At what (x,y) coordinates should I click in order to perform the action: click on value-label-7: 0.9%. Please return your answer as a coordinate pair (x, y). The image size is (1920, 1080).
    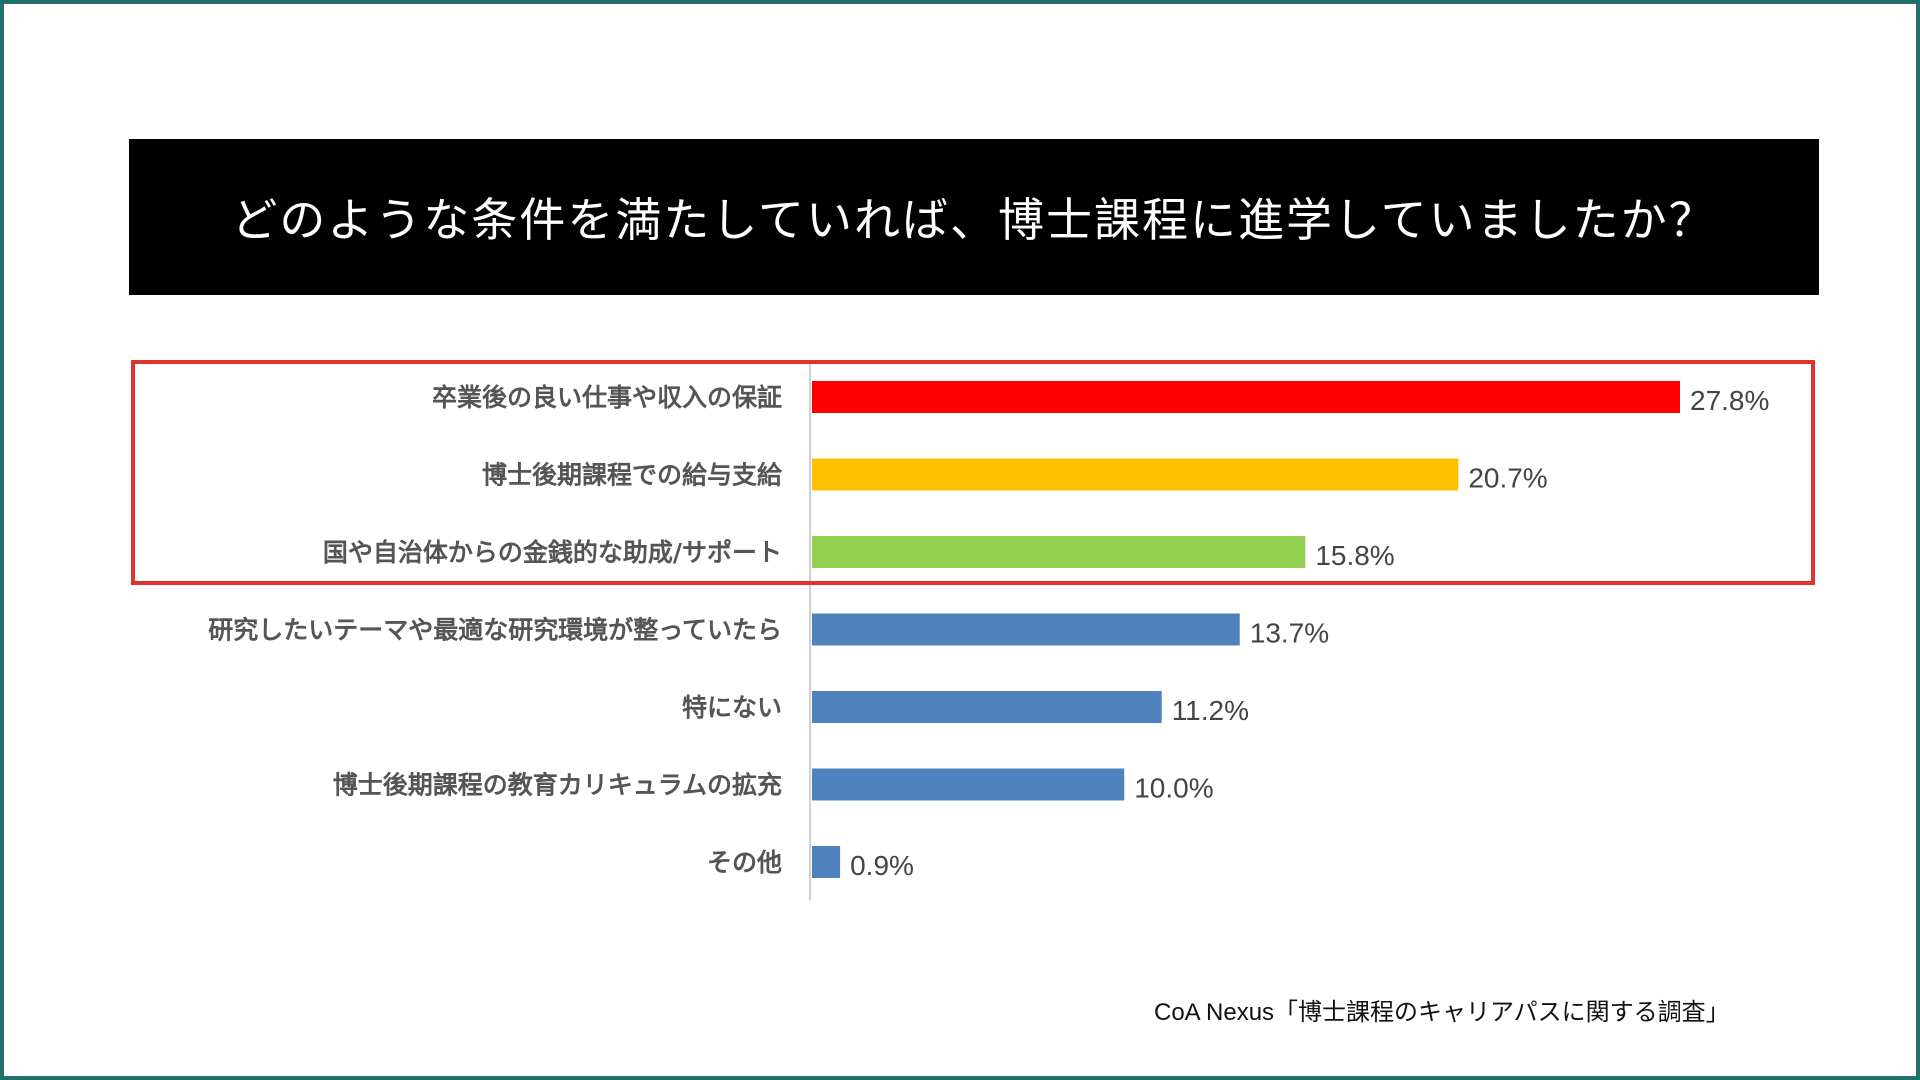
    Looking at the image, I should click on (882, 865).